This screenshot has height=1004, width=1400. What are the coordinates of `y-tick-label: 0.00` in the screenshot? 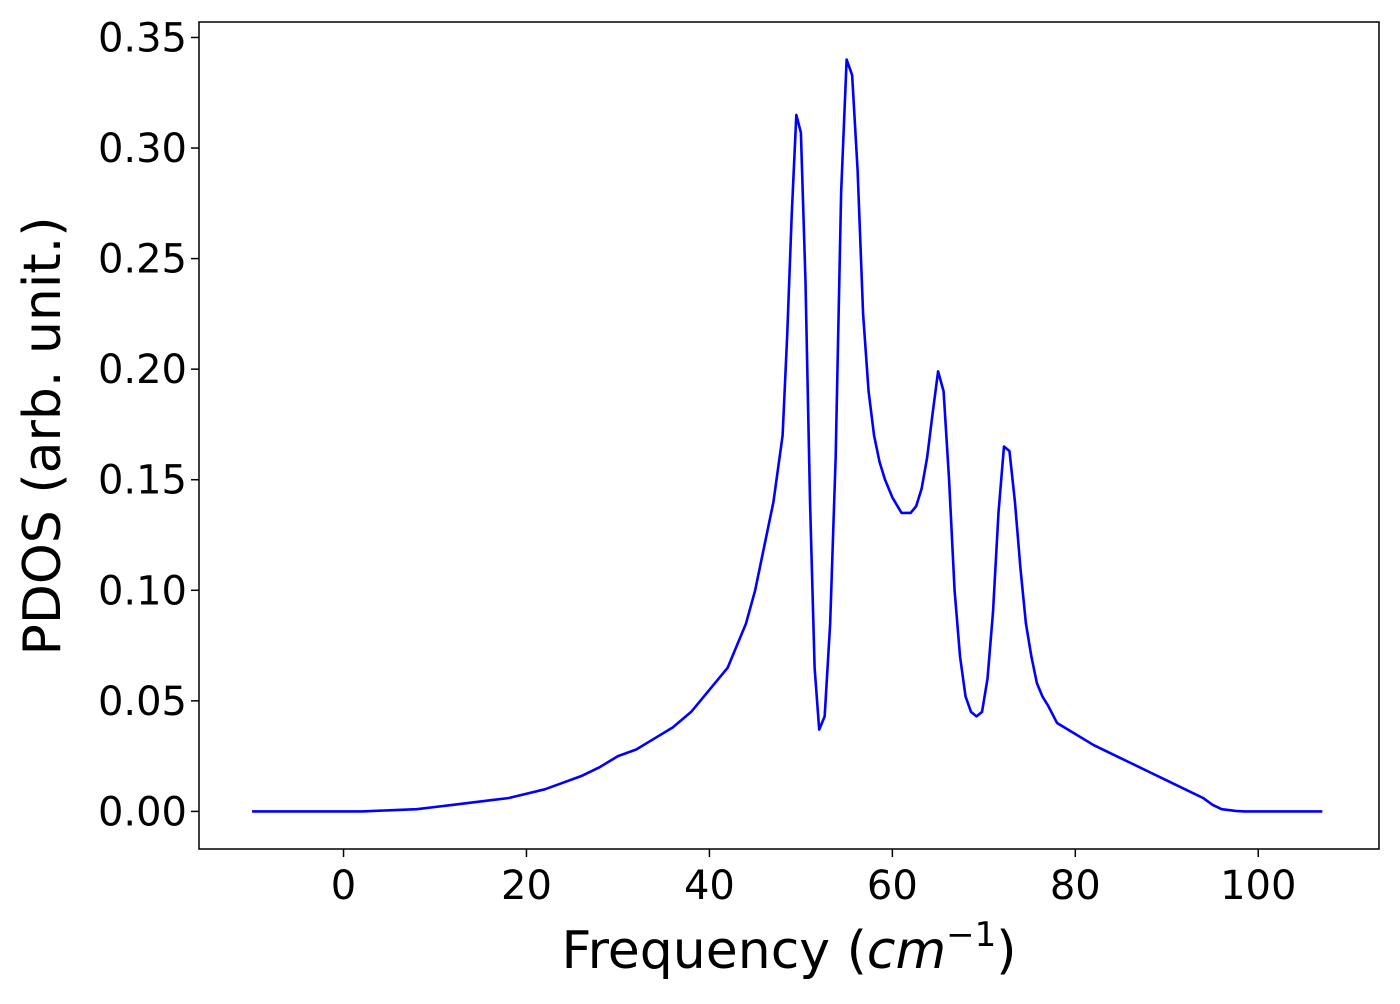 It's located at (142, 812).